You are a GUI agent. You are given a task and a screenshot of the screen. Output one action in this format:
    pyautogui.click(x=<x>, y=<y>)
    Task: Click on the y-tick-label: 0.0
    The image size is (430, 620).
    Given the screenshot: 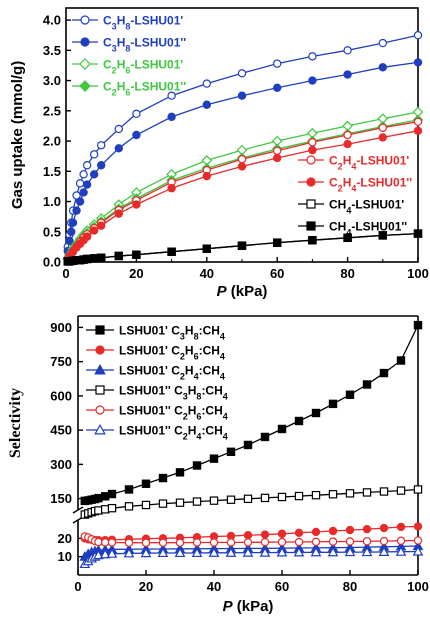 What is the action you would take?
    pyautogui.click(x=52, y=262)
    